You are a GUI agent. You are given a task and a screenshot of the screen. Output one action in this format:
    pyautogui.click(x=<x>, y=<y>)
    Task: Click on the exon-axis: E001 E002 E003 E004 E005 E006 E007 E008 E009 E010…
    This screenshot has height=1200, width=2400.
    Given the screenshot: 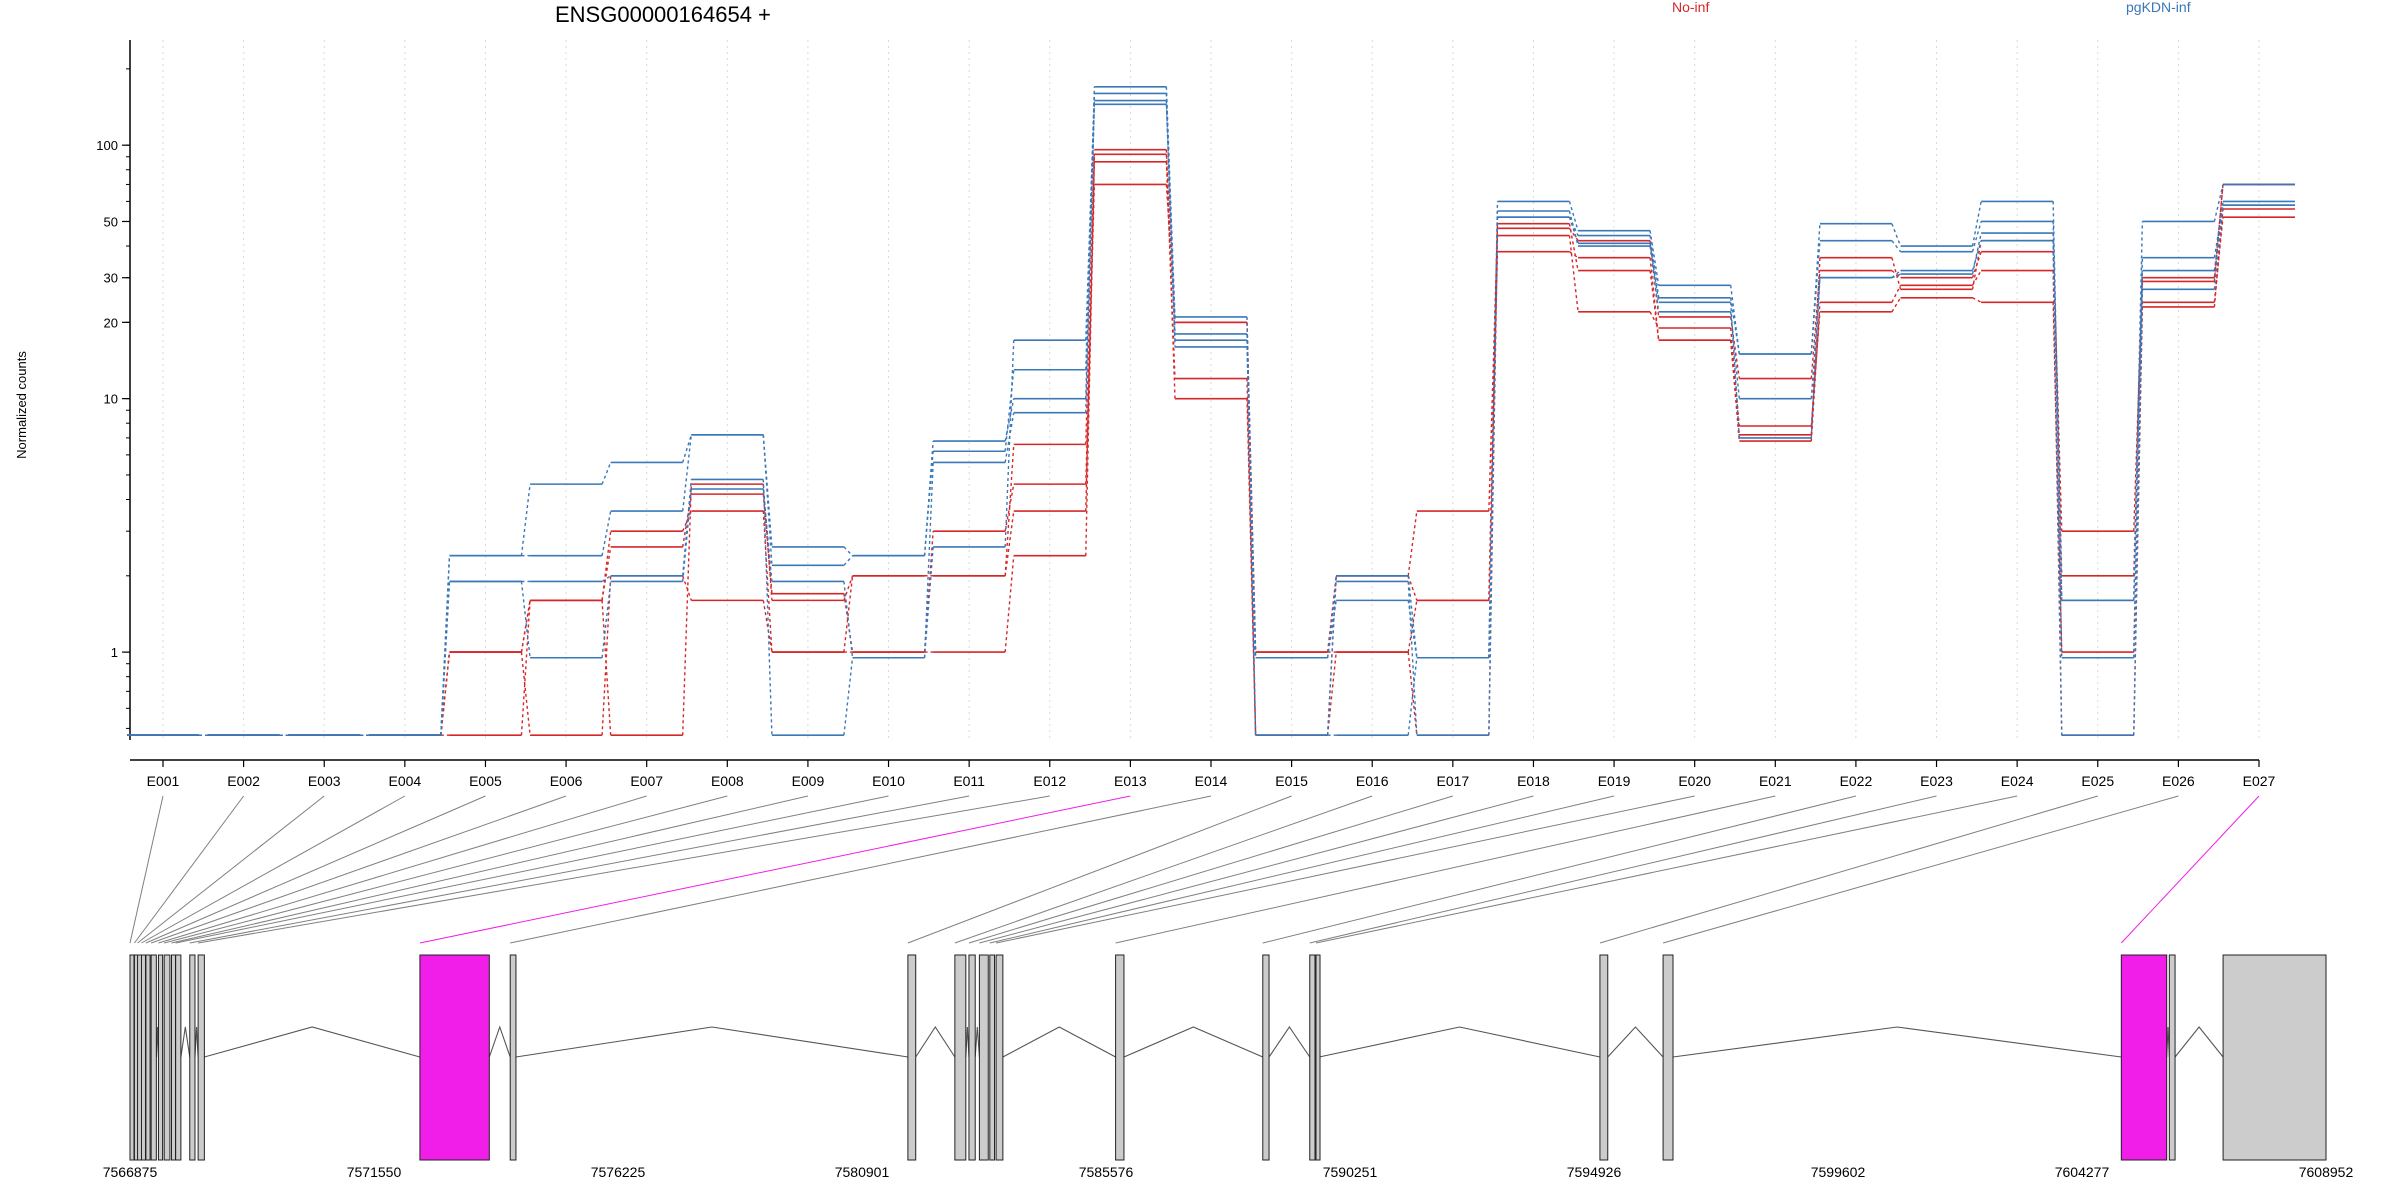 What is the action you would take?
    pyautogui.click(x=1203, y=774)
    